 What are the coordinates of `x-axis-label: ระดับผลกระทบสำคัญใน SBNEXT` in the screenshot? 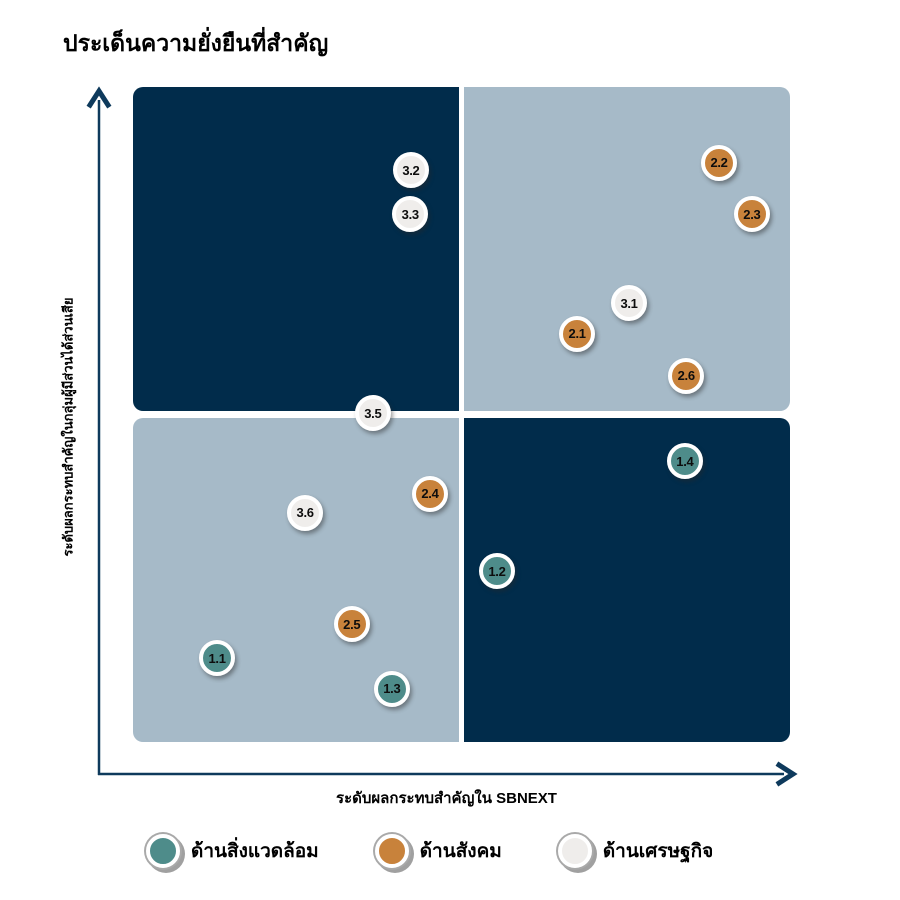 It's located at (446, 798).